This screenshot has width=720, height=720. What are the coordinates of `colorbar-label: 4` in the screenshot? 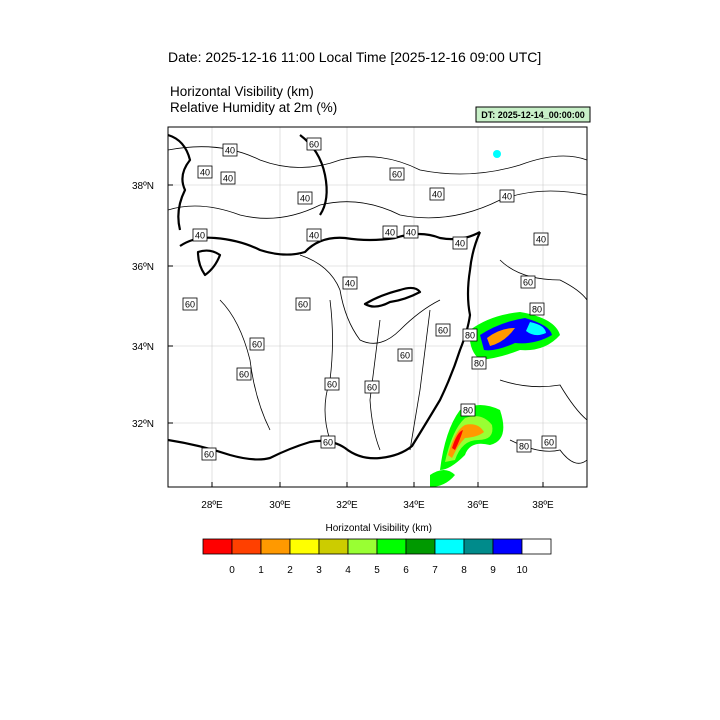 It's located at (348, 570).